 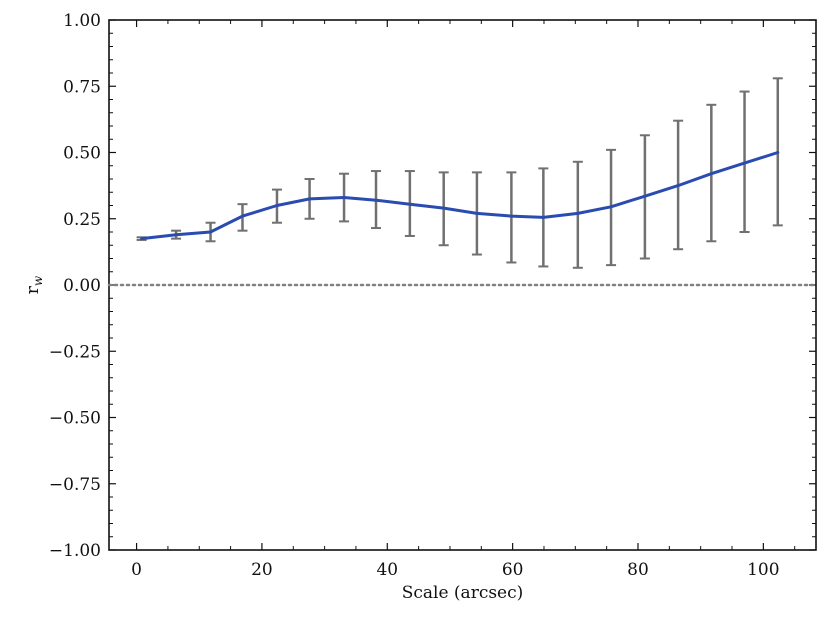 What do you see at coordinates (638, 570) in the screenshot?
I see `x-tick-label: 80` at bounding box center [638, 570].